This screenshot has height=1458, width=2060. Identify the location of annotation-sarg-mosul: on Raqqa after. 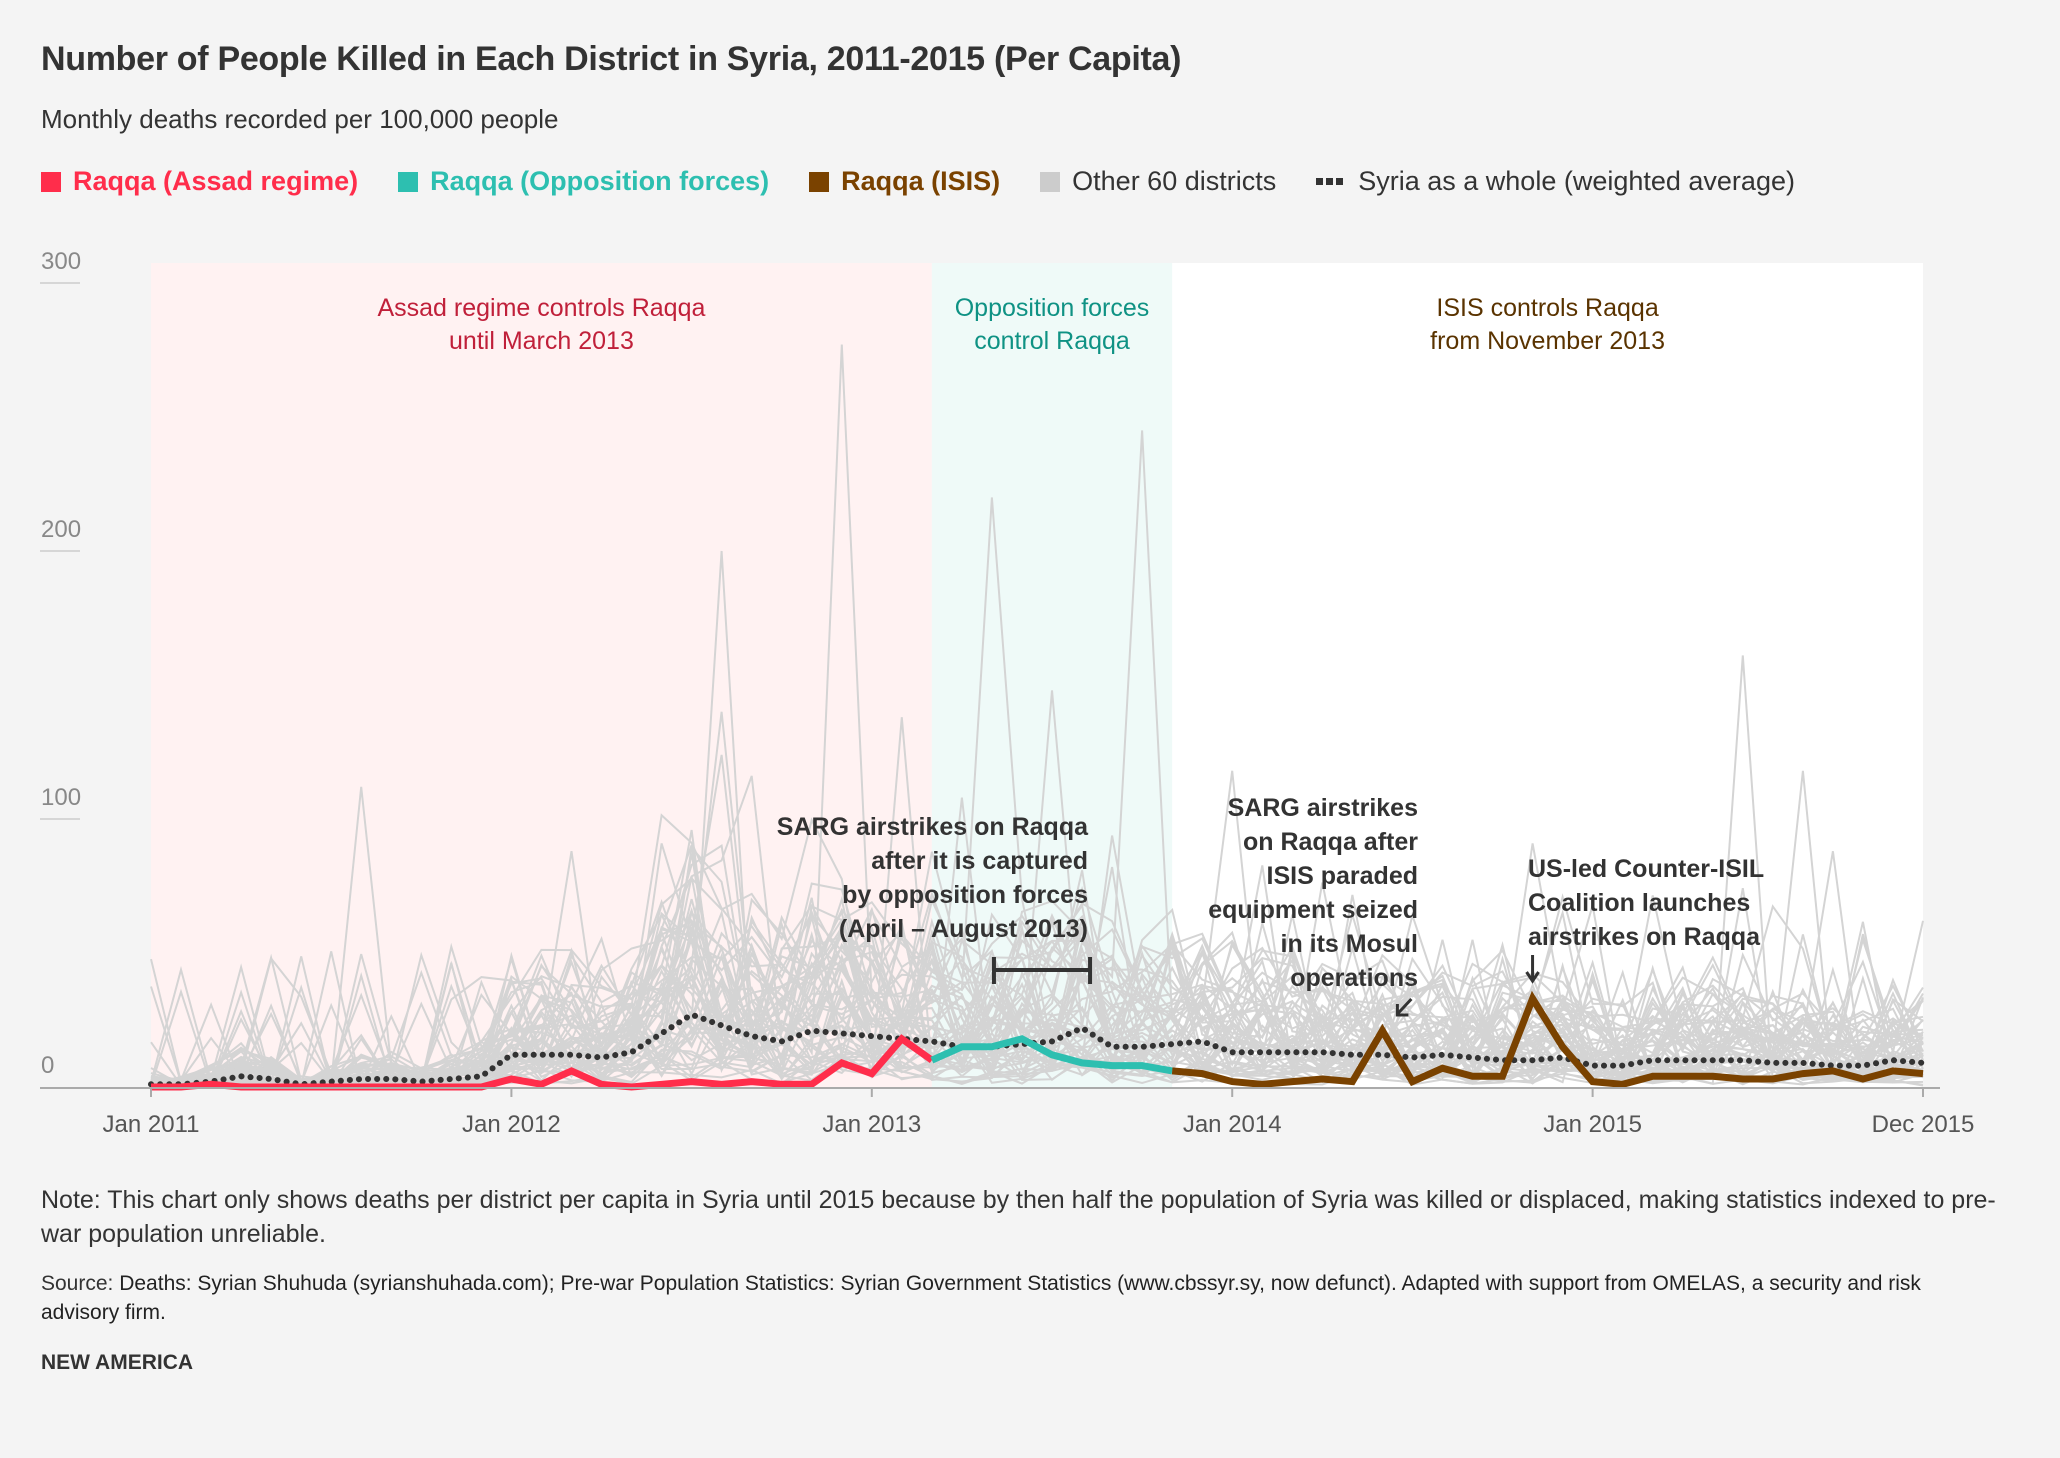
(1330, 842).